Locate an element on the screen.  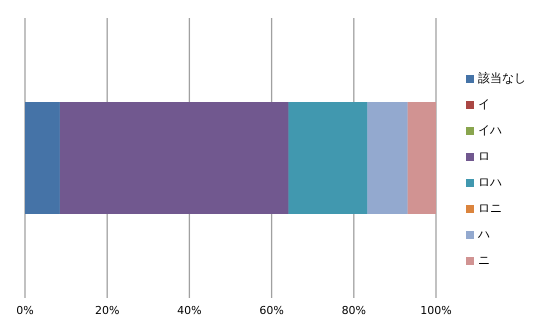
legend-label: ハ is located at coordinates (484, 234).